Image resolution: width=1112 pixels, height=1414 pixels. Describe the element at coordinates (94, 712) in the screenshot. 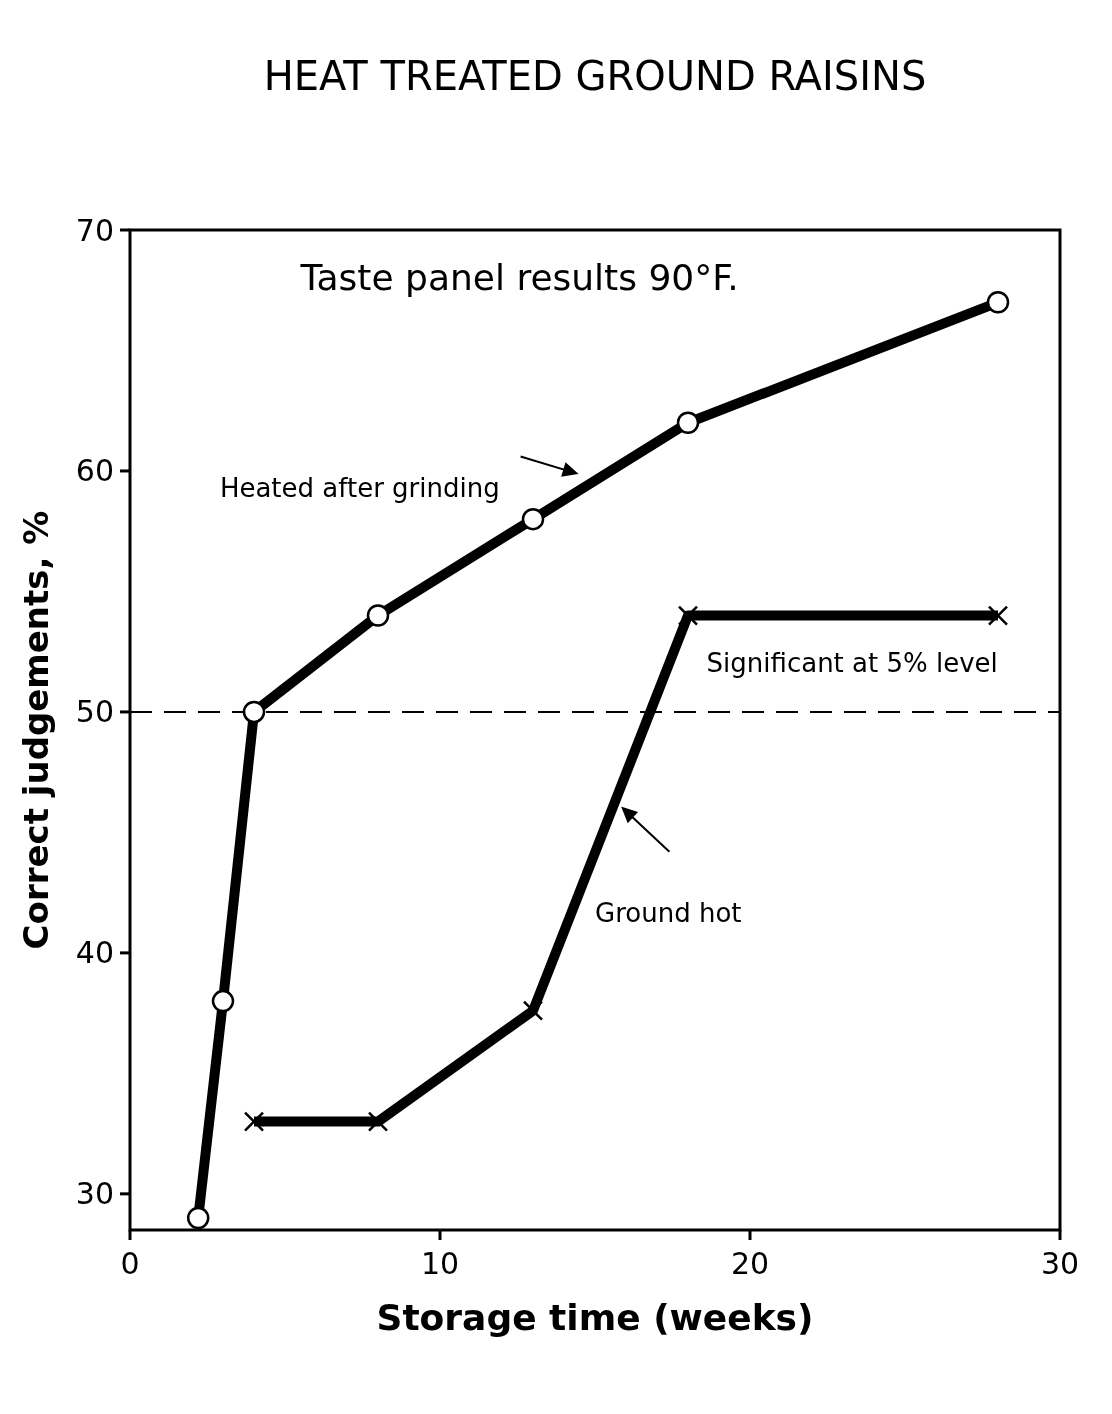

I see `y-tick-label: 50` at that location.